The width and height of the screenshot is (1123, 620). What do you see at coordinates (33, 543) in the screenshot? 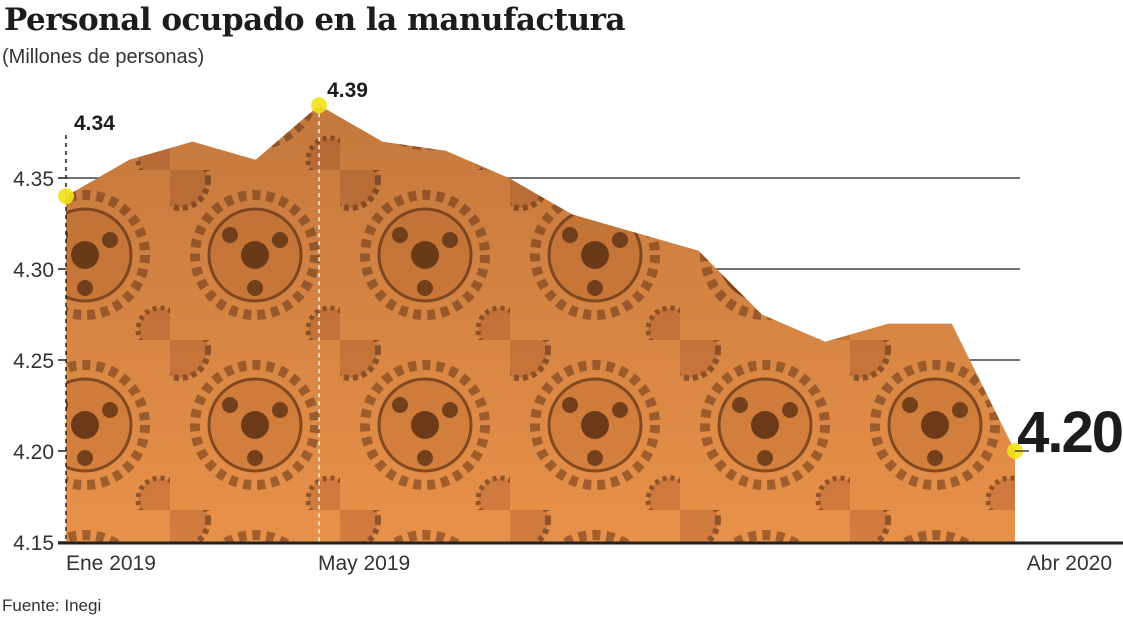
I see `y-tick-label: 4.15` at bounding box center [33, 543].